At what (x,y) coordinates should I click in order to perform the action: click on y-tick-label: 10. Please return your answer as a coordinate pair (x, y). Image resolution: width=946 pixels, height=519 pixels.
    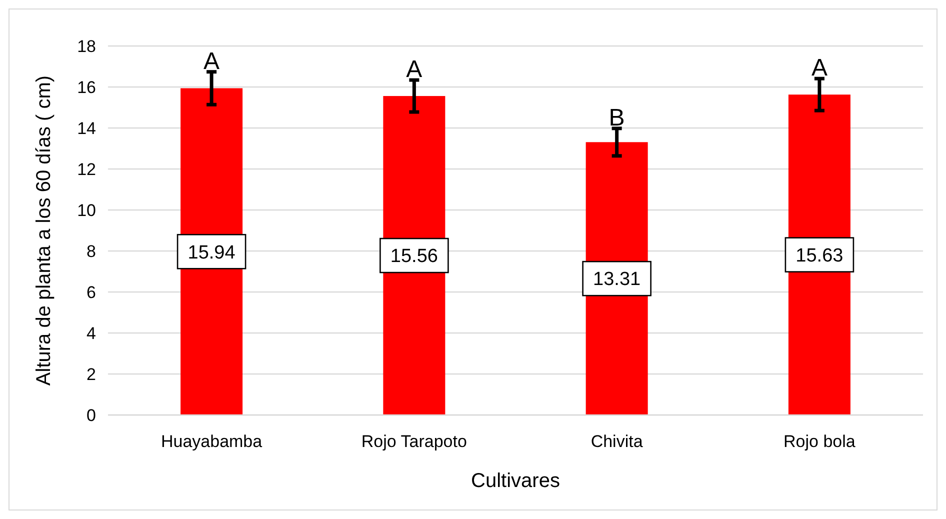
    Looking at the image, I should click on (86, 210).